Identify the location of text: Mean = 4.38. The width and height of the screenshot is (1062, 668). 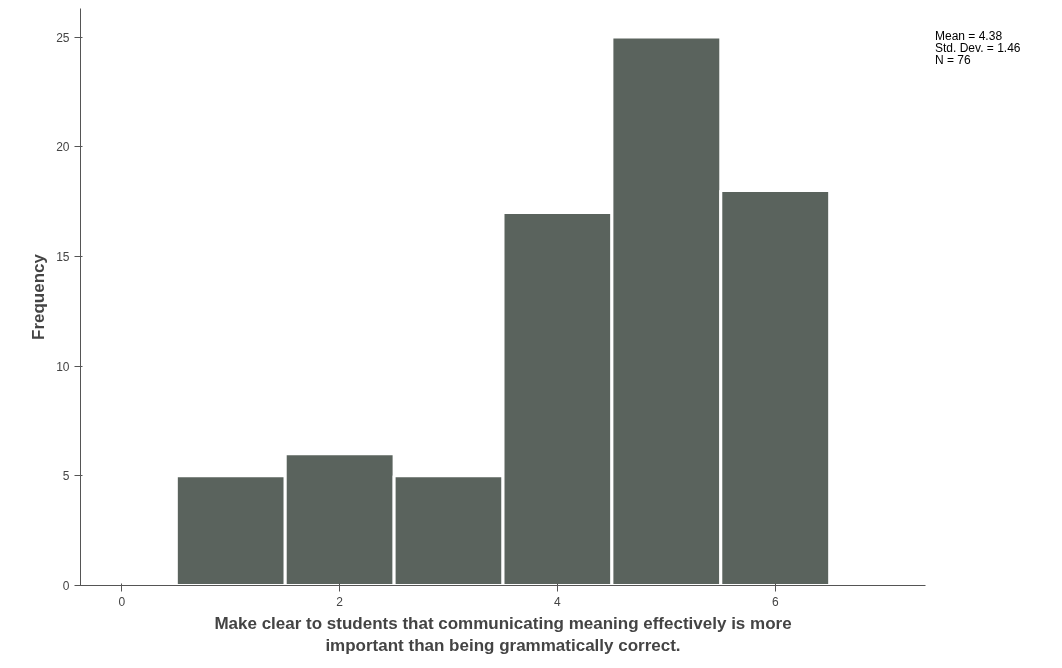
(969, 36).